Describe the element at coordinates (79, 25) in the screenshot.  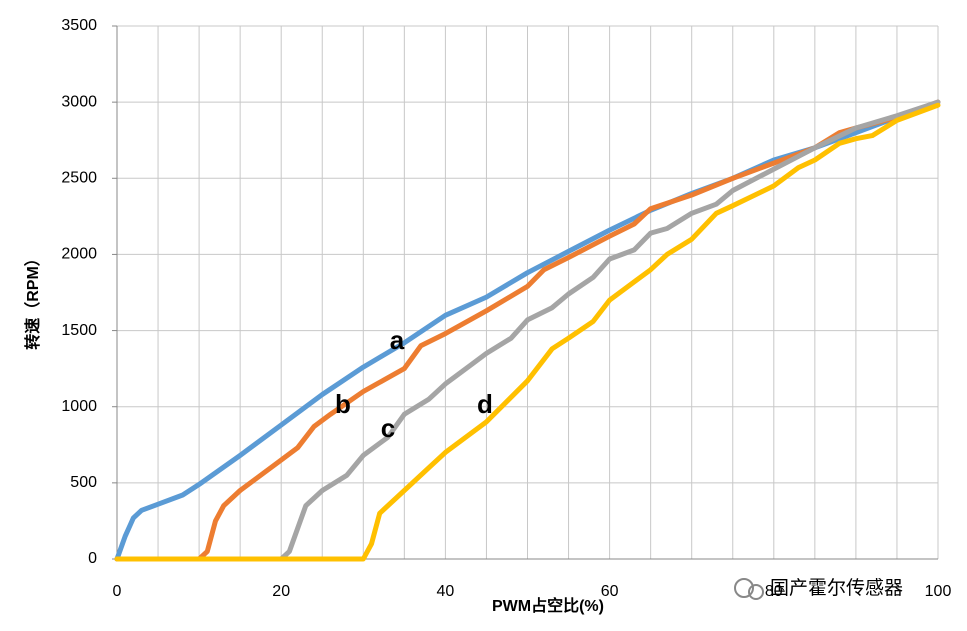
I see `y-tick-label: 3500` at that location.